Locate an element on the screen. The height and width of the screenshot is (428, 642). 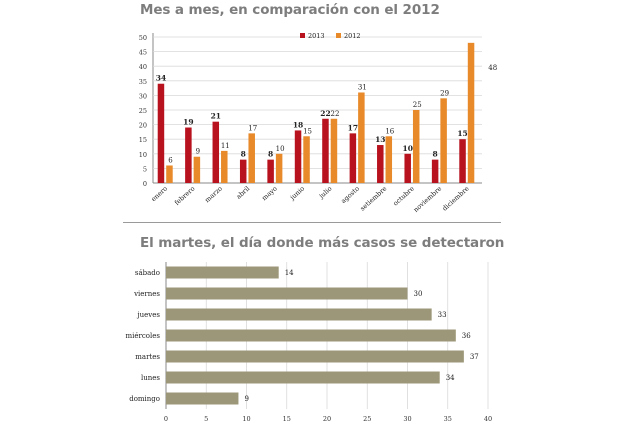
bar-2013-junio is located at coordinates (298, 156).